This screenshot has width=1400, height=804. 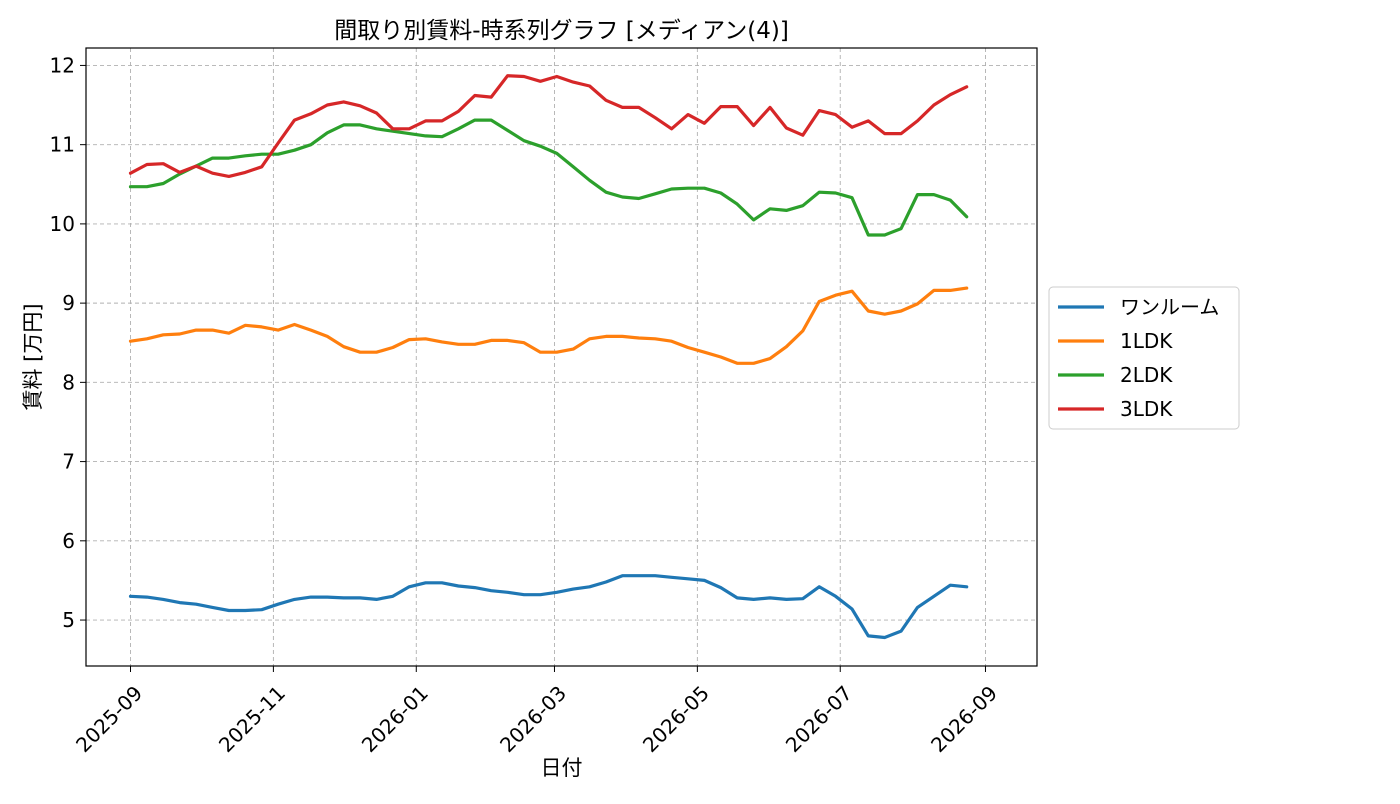 I want to click on y-tick-label: 6, so click(x=68, y=541).